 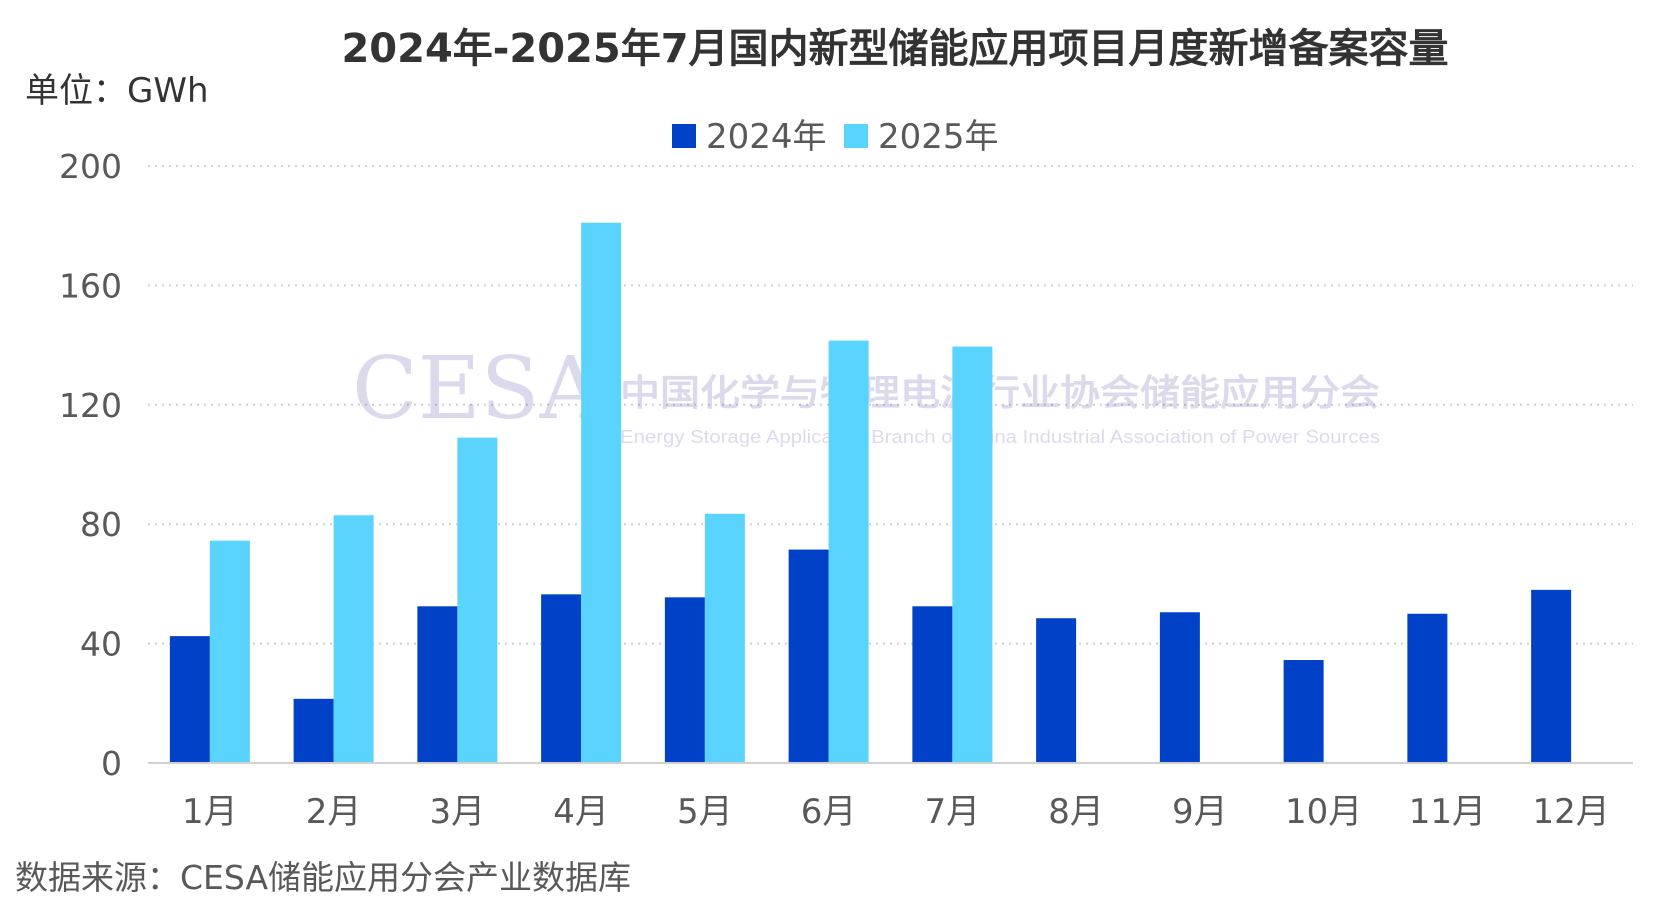 What do you see at coordinates (437, 684) in the screenshot?
I see `bar-2024年-3月` at bounding box center [437, 684].